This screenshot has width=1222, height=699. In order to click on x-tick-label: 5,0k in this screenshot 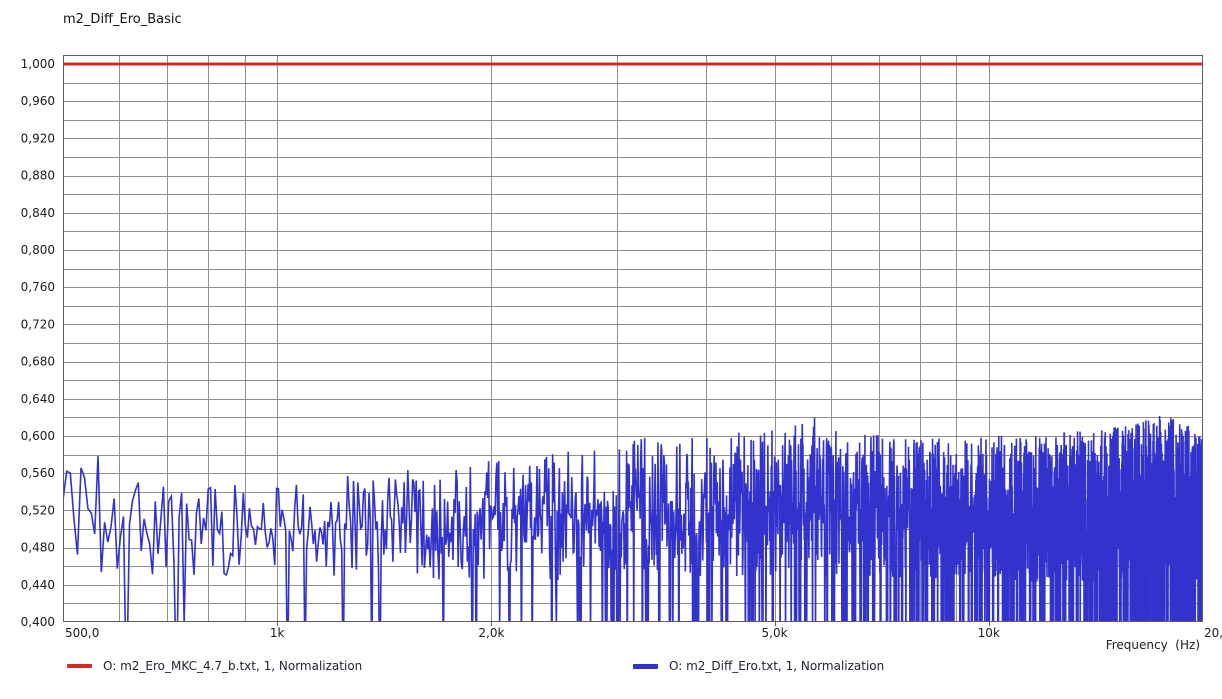, I will do `click(775, 633)`.